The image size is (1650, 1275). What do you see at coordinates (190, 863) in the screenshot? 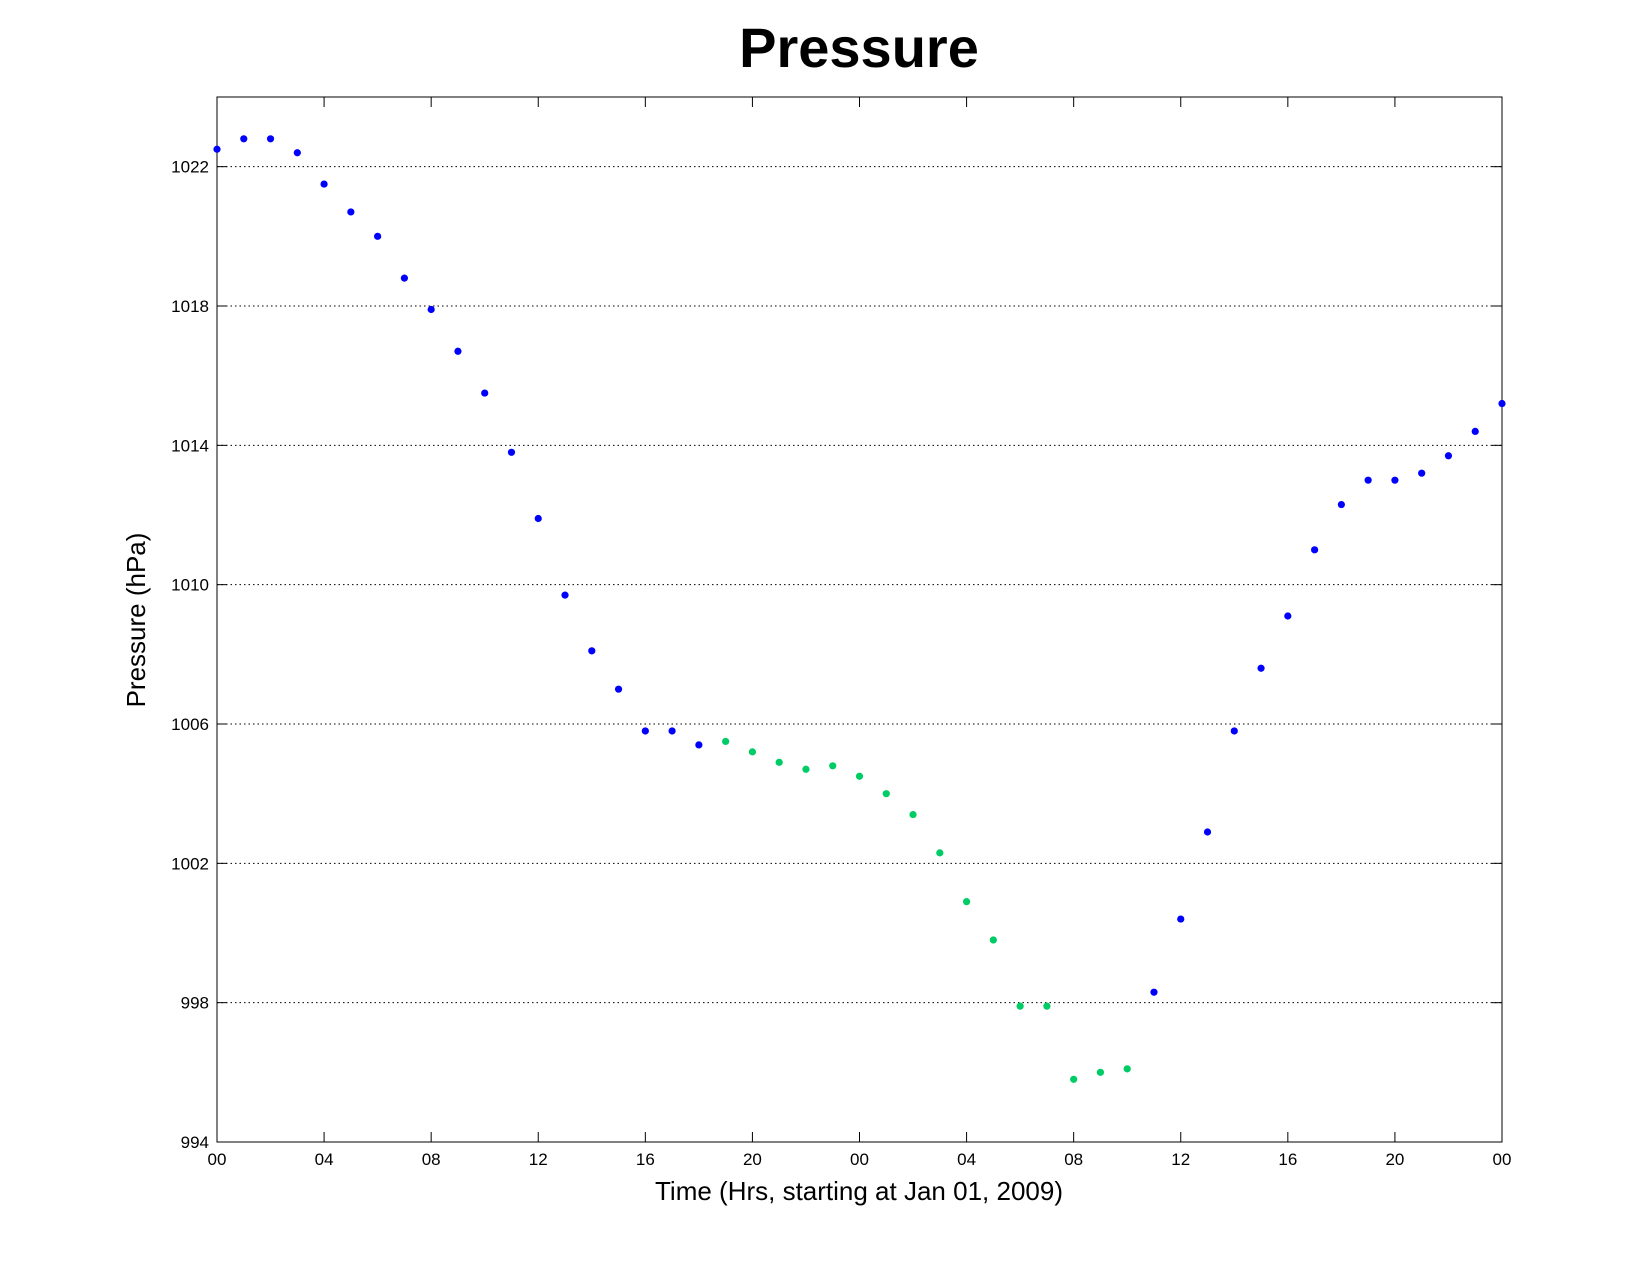
I see `y-tick-label: 1002` at bounding box center [190, 863].